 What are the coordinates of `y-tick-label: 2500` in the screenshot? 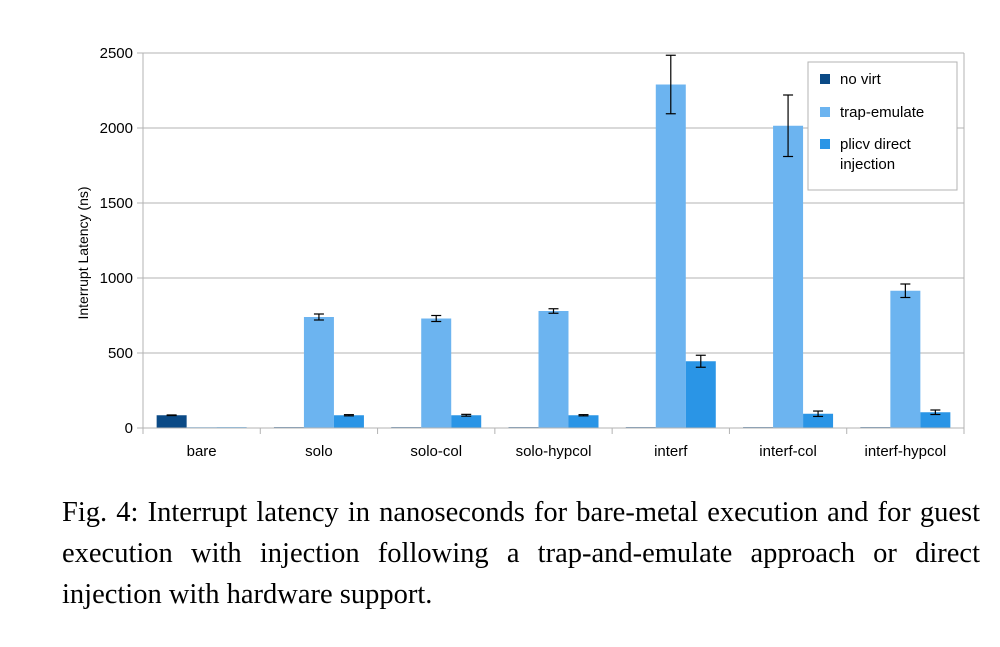 It's located at (116, 53).